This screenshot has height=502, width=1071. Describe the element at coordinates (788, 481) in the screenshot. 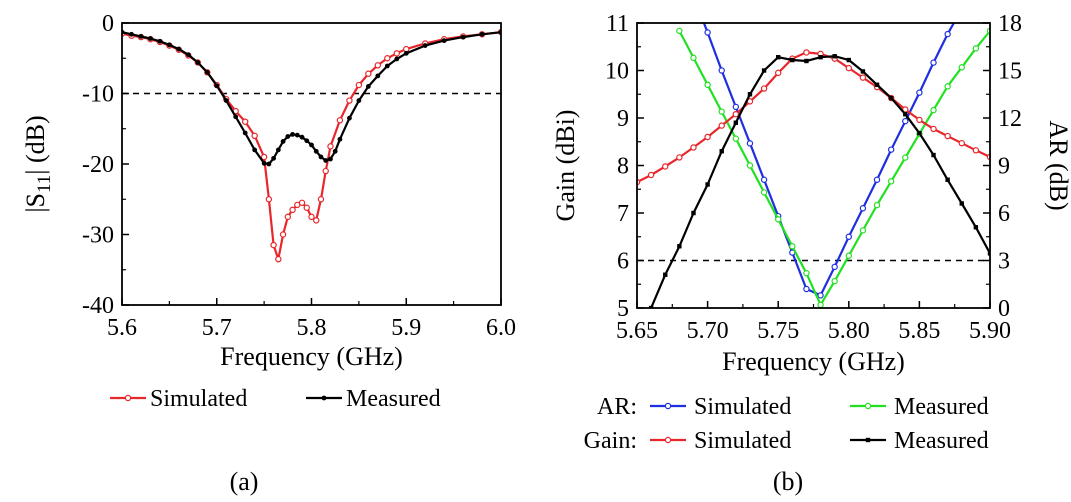

I see `panel-label-b: (b)` at that location.